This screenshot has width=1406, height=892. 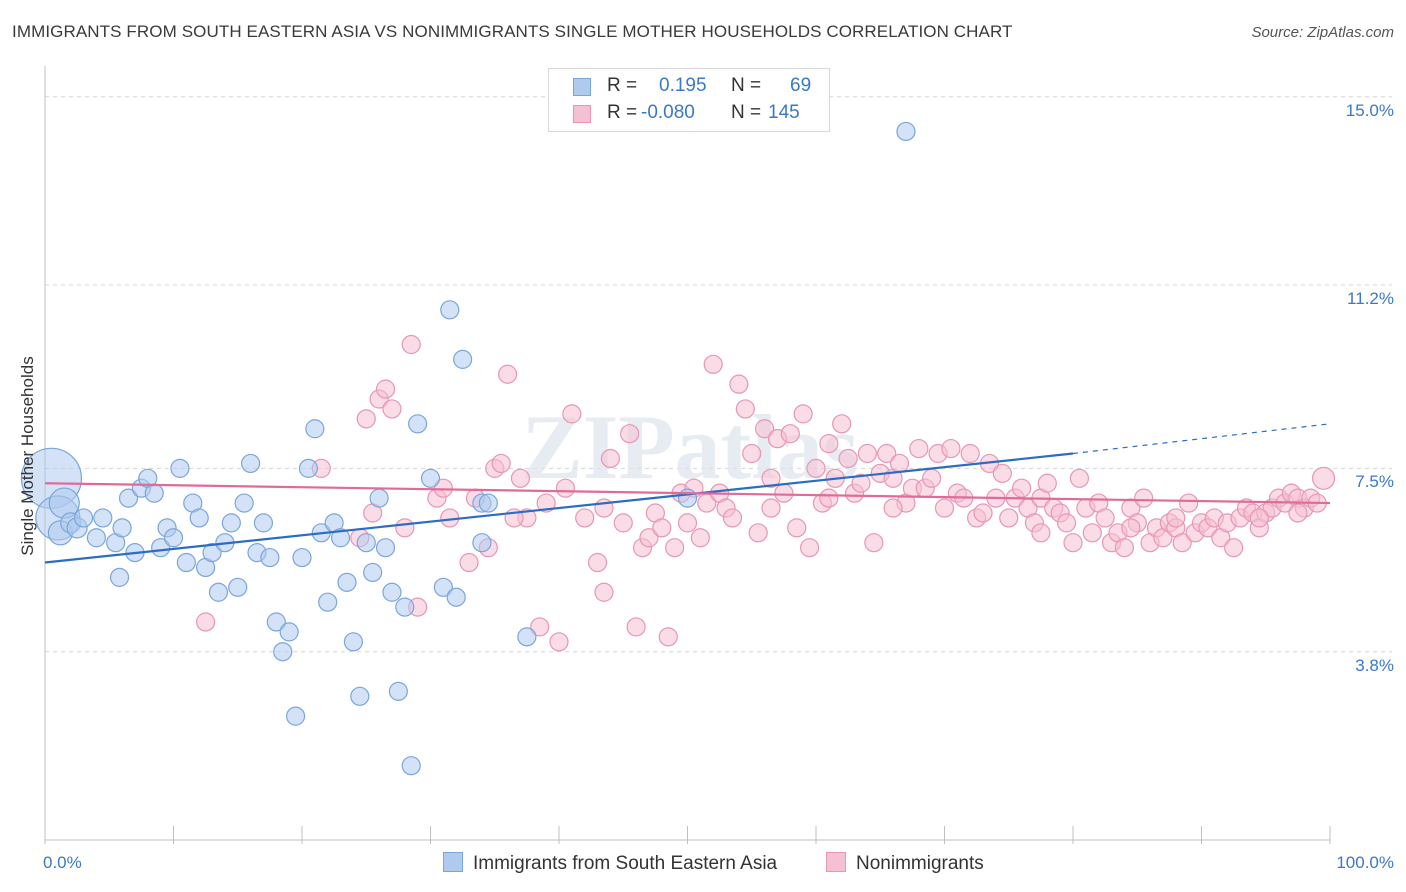 What do you see at coordinates (582, 114) in the screenshot?
I see `pink-swatch` at bounding box center [582, 114].